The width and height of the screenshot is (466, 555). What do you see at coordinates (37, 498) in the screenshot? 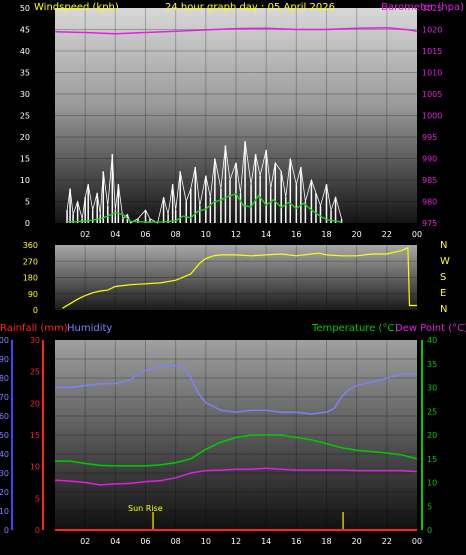
I see `rainfall-tick-label: 5` at bounding box center [37, 498].